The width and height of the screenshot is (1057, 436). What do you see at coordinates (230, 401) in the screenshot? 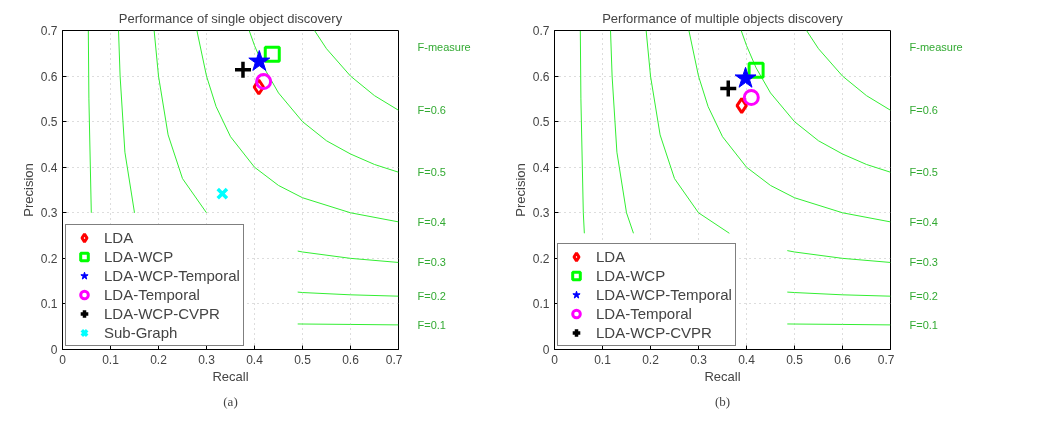
I see `text: (a)` at bounding box center [230, 401].